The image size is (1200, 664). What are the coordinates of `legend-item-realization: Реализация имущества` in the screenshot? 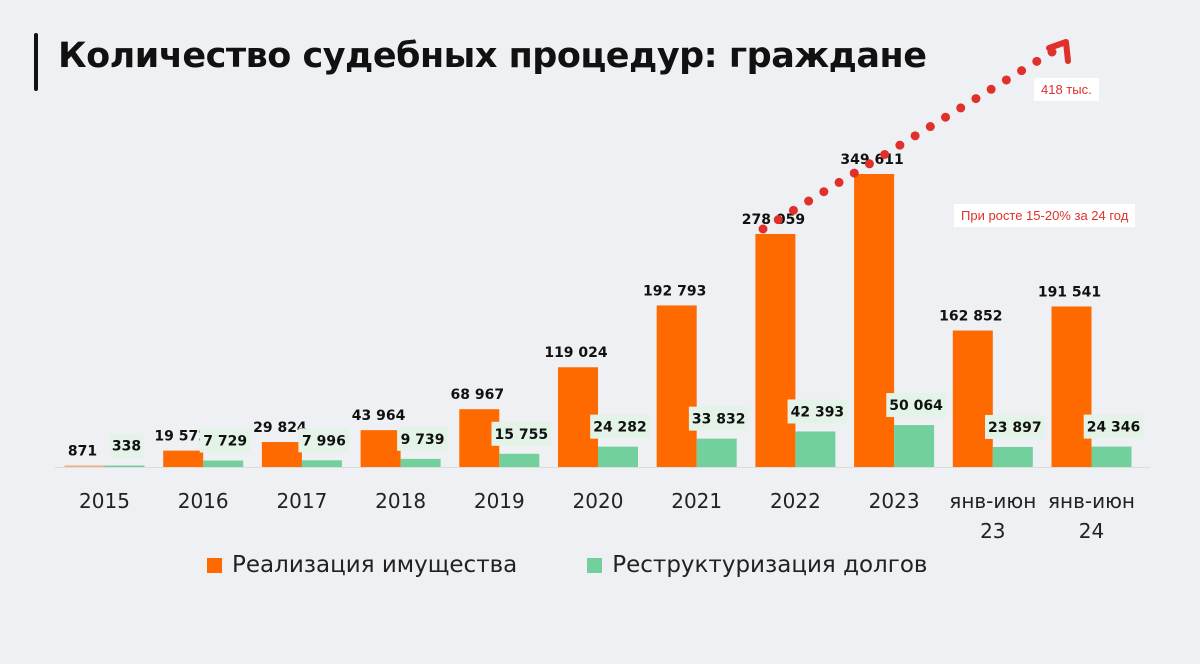 It's located at (362, 565).